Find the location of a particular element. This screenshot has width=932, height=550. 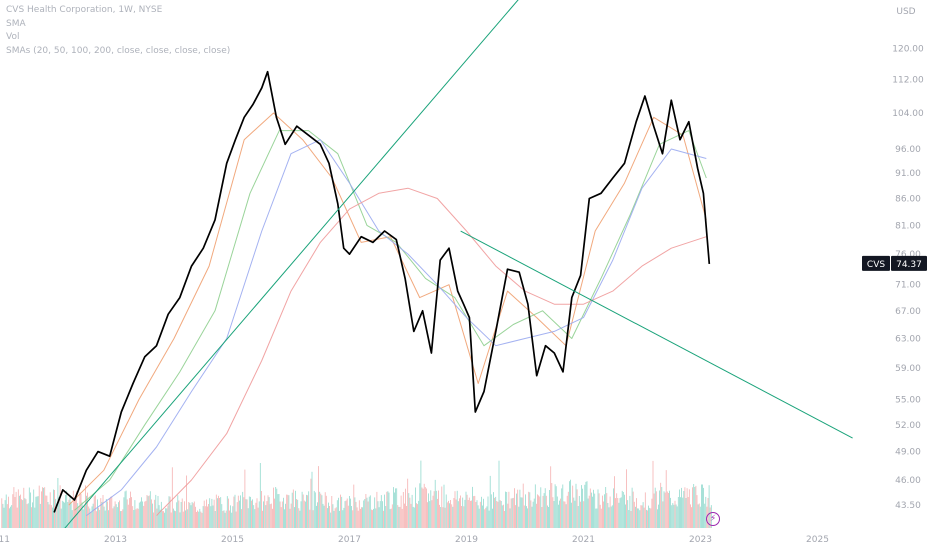

y-tick-label: 104.00 is located at coordinates (908, 114).